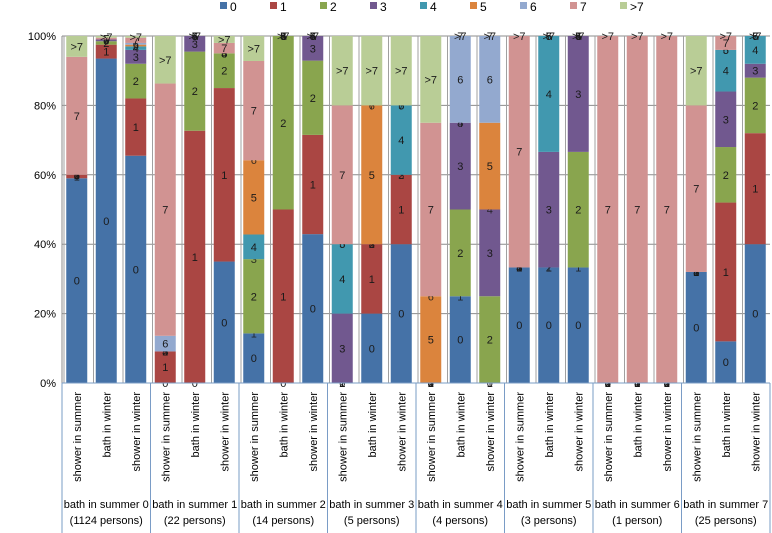  What do you see at coordinates (483, 7) in the screenshot?
I see `legend-label: 5` at bounding box center [483, 7].